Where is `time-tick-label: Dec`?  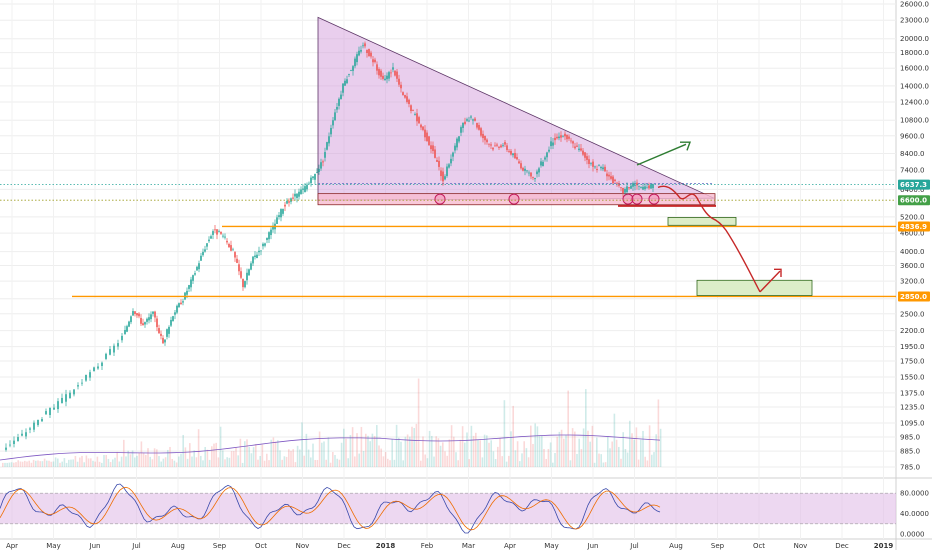 time-tick-label: Dec is located at coordinates (842, 546).